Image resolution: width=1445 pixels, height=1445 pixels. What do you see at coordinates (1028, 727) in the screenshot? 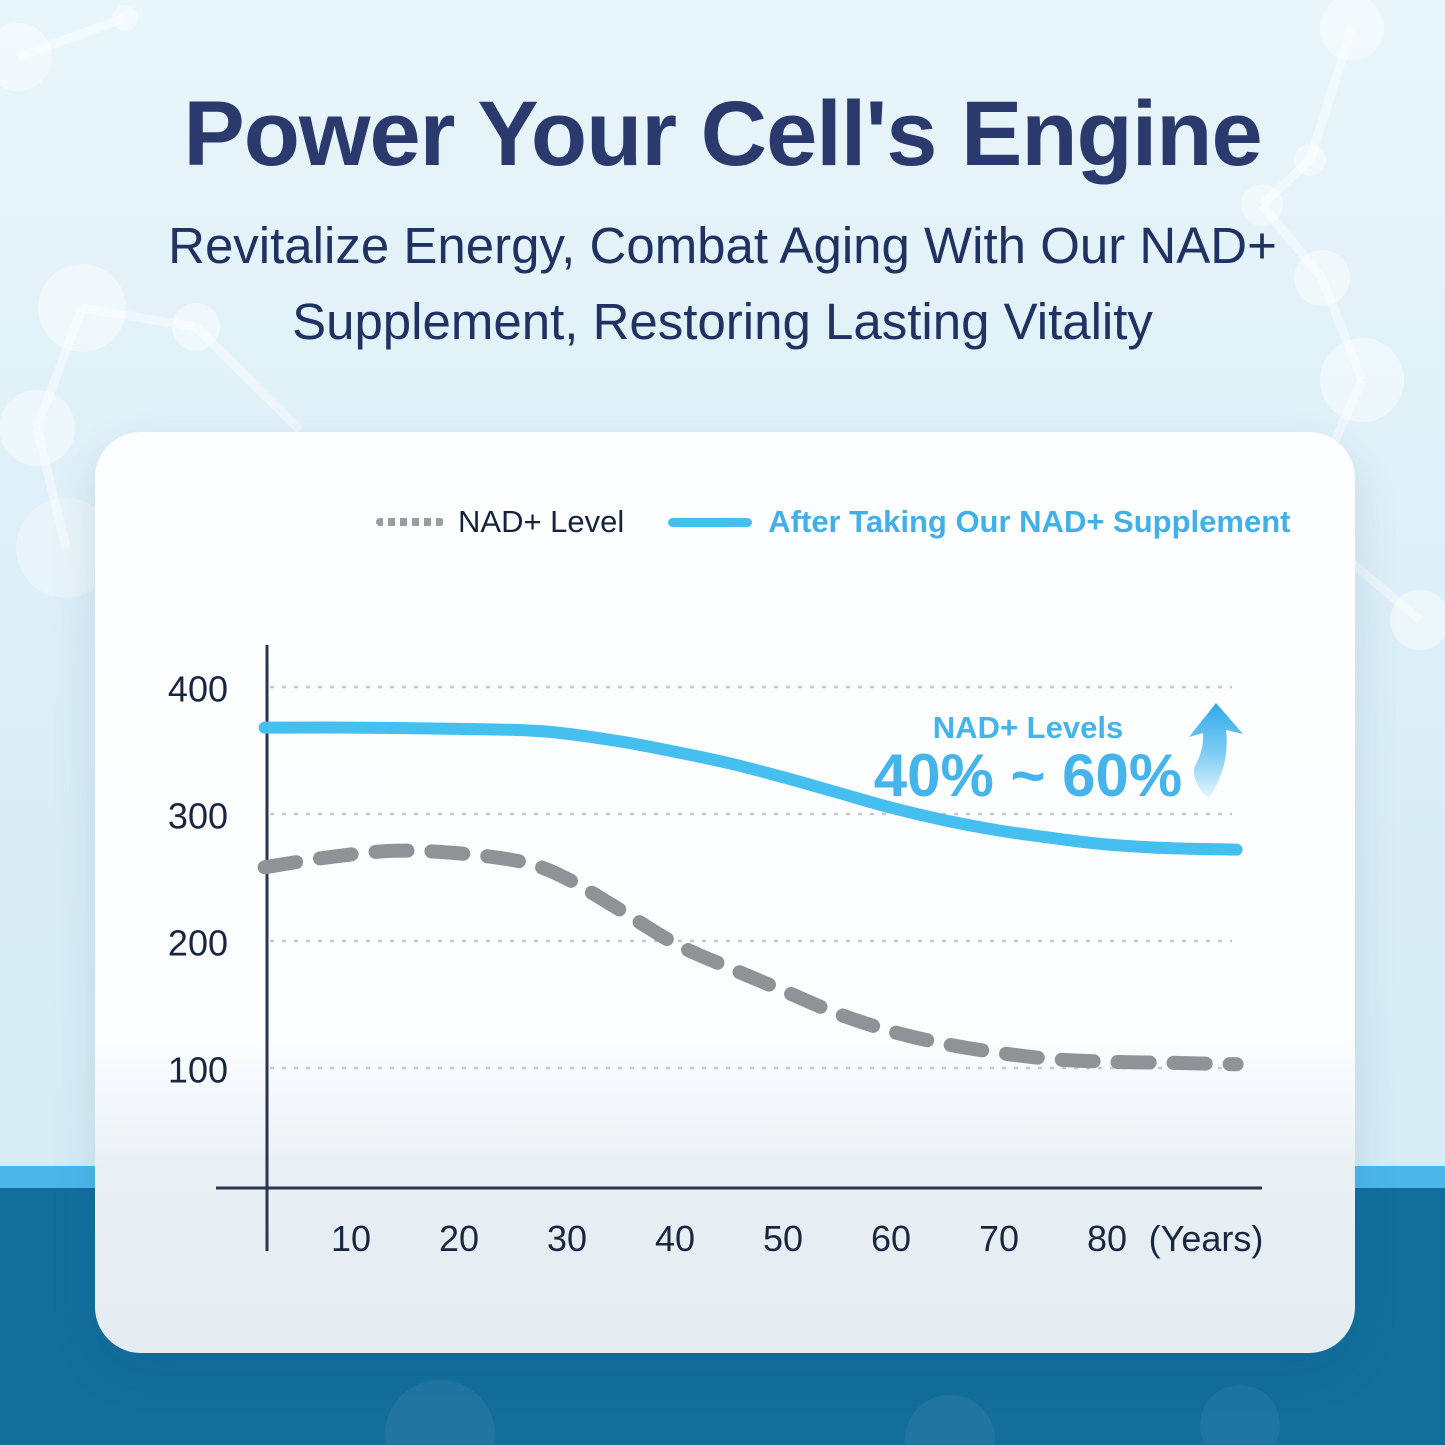
I see `annotation-title: NAD+ Levels` at bounding box center [1028, 727].